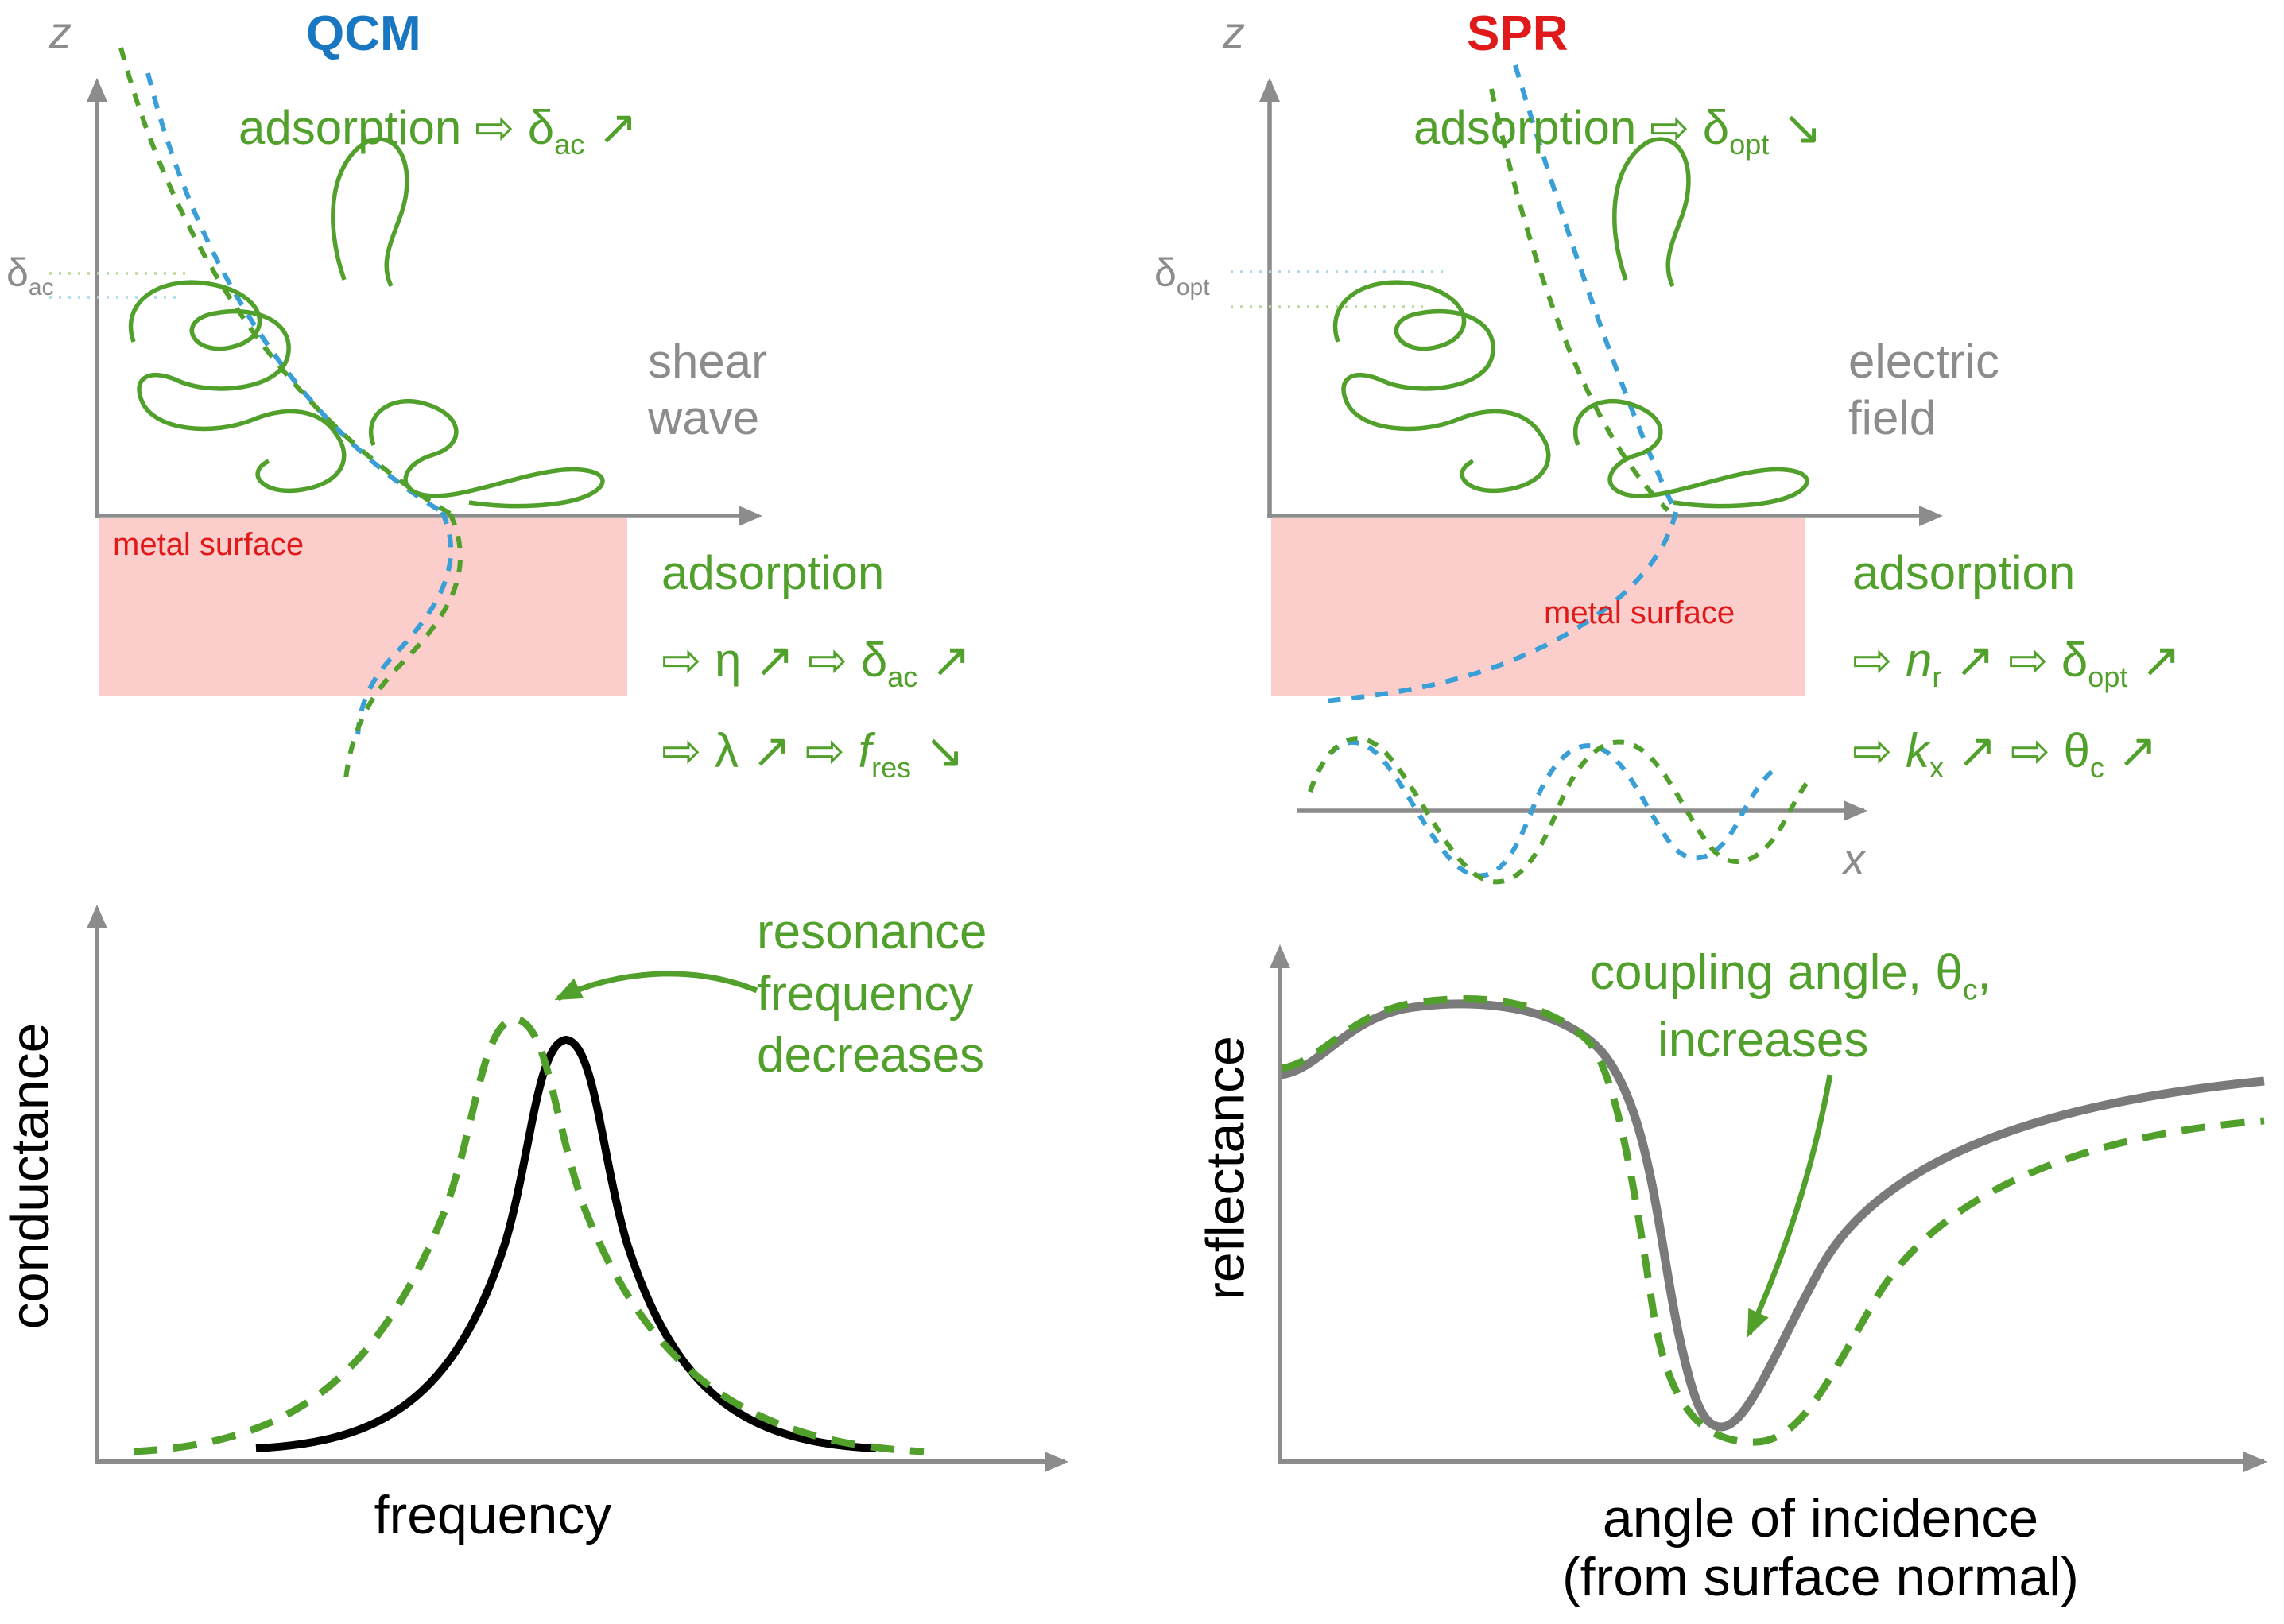 This screenshot has height=1624, width=2284. I want to click on spr-z-axis-label: z, so click(1234, 32).